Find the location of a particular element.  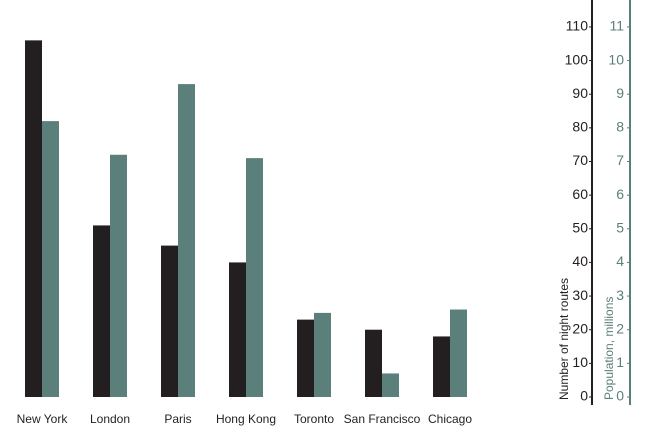

x-tick-label: London is located at coordinates (110, 419).